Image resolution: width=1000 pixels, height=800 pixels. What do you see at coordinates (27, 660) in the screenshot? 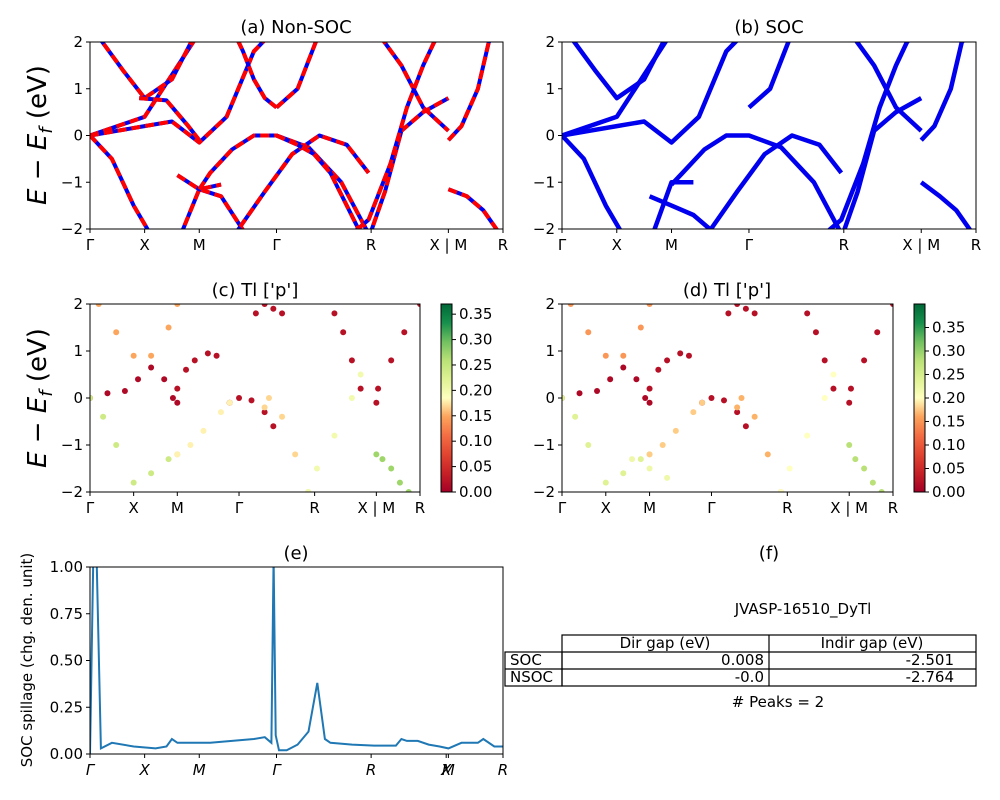
I see `panel-e-ylabel: SOC spillage (chg. den. unit)` at bounding box center [27, 660].